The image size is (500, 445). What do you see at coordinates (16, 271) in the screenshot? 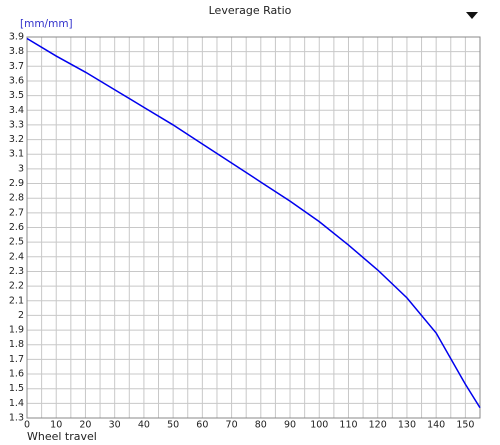
I see `y-tick-label: 2.3` at bounding box center [16, 271].